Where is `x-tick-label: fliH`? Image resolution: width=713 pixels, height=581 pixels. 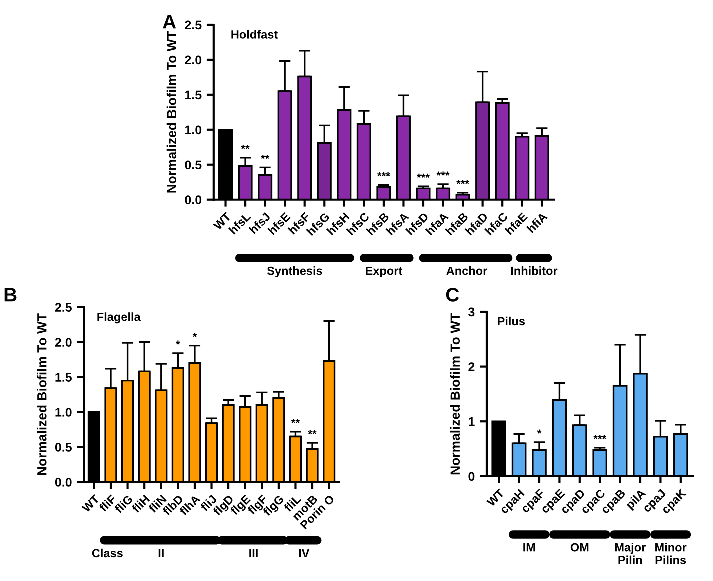 x-tick-label: fliH is located at coordinates (140, 504).